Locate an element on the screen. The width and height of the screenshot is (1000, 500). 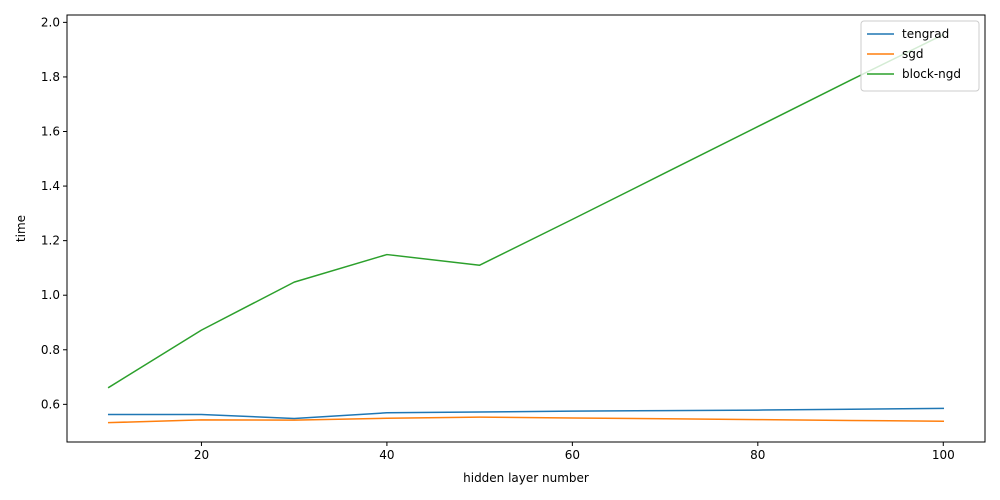
y-axis-label: time is located at coordinates (21, 228).